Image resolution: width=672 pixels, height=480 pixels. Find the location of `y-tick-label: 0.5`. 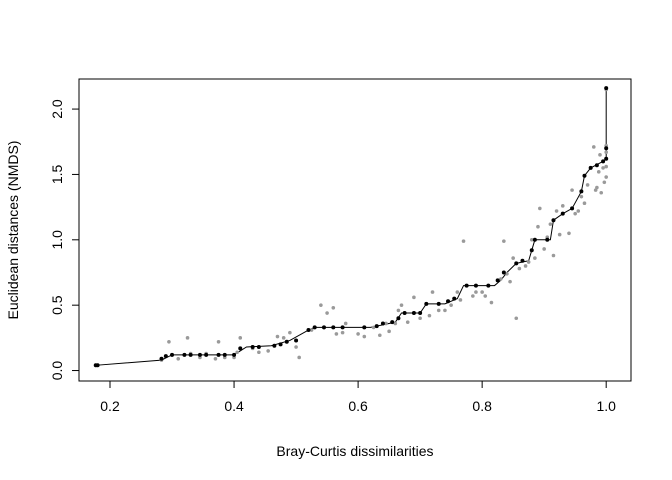

y-tick-label: 0.5 is located at coordinates (57, 305).